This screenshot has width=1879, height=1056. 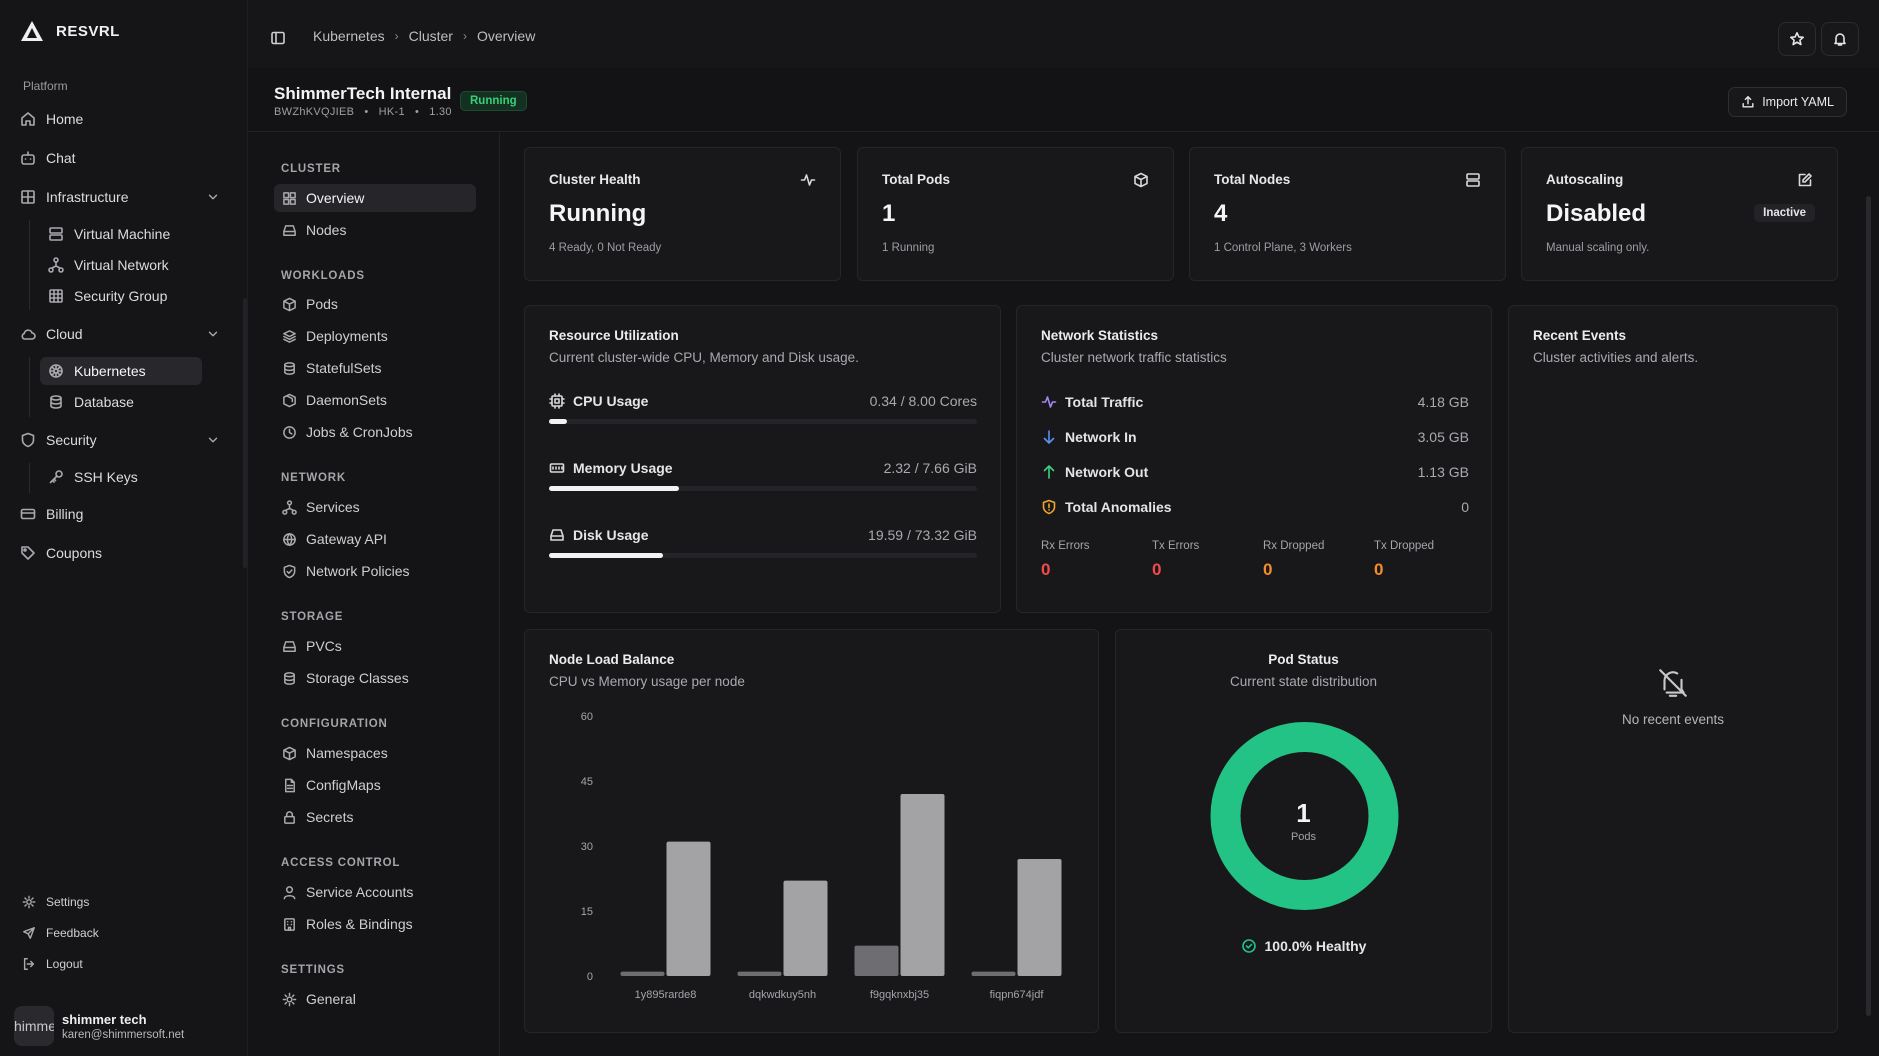 I want to click on nav-security: Security, so click(x=123, y=440).